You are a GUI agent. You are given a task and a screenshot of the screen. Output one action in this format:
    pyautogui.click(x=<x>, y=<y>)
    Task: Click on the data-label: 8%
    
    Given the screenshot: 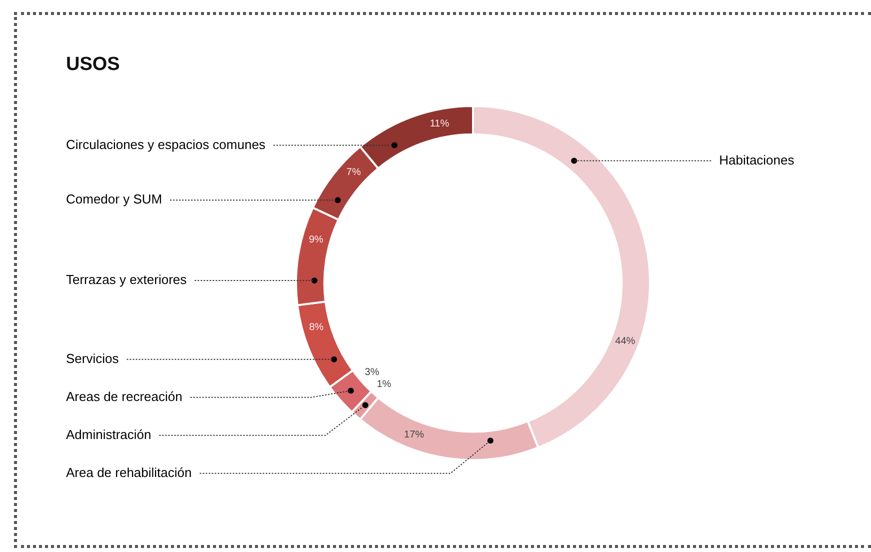 What is the action you would take?
    pyautogui.click(x=316, y=328)
    